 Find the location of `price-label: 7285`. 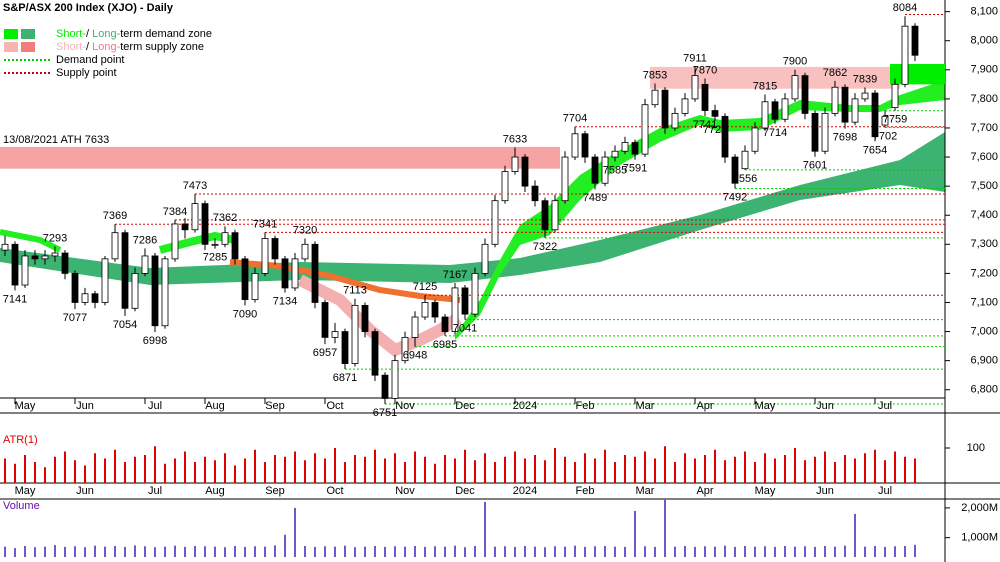

price-label: 7285 is located at coordinates (215, 258).